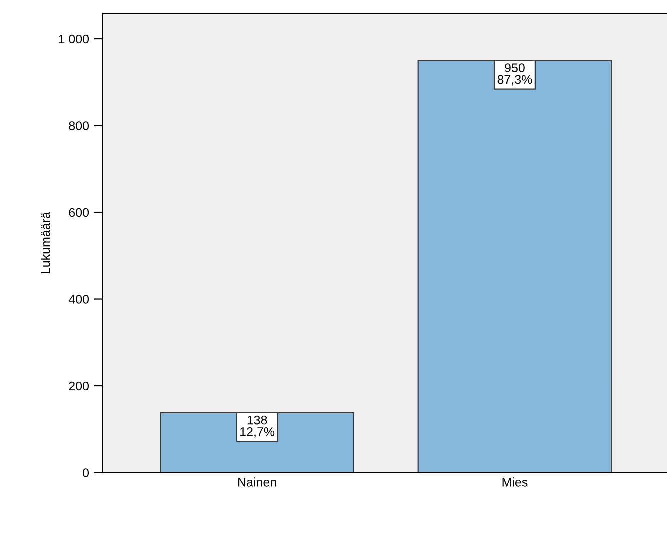  I want to click on y-tick-label: 200, so click(79, 386).